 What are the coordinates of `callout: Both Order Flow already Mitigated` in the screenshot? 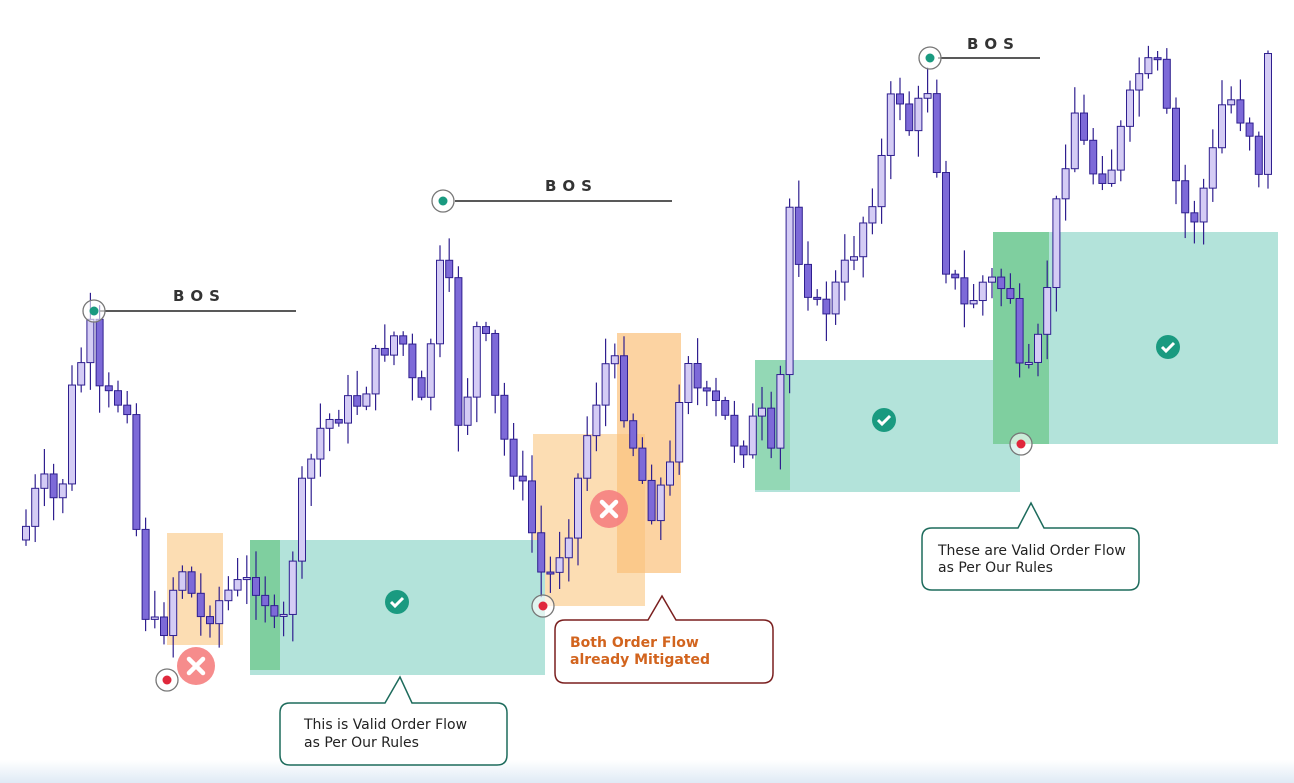 It's located at (664, 639).